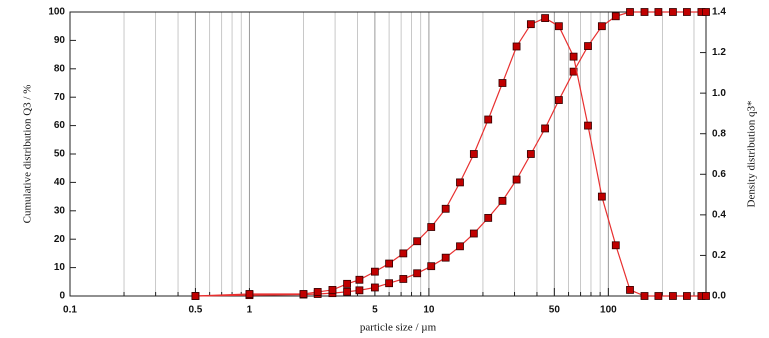 The width and height of the screenshot is (769, 338). I want to click on x-tick-label: 10, so click(429, 310).